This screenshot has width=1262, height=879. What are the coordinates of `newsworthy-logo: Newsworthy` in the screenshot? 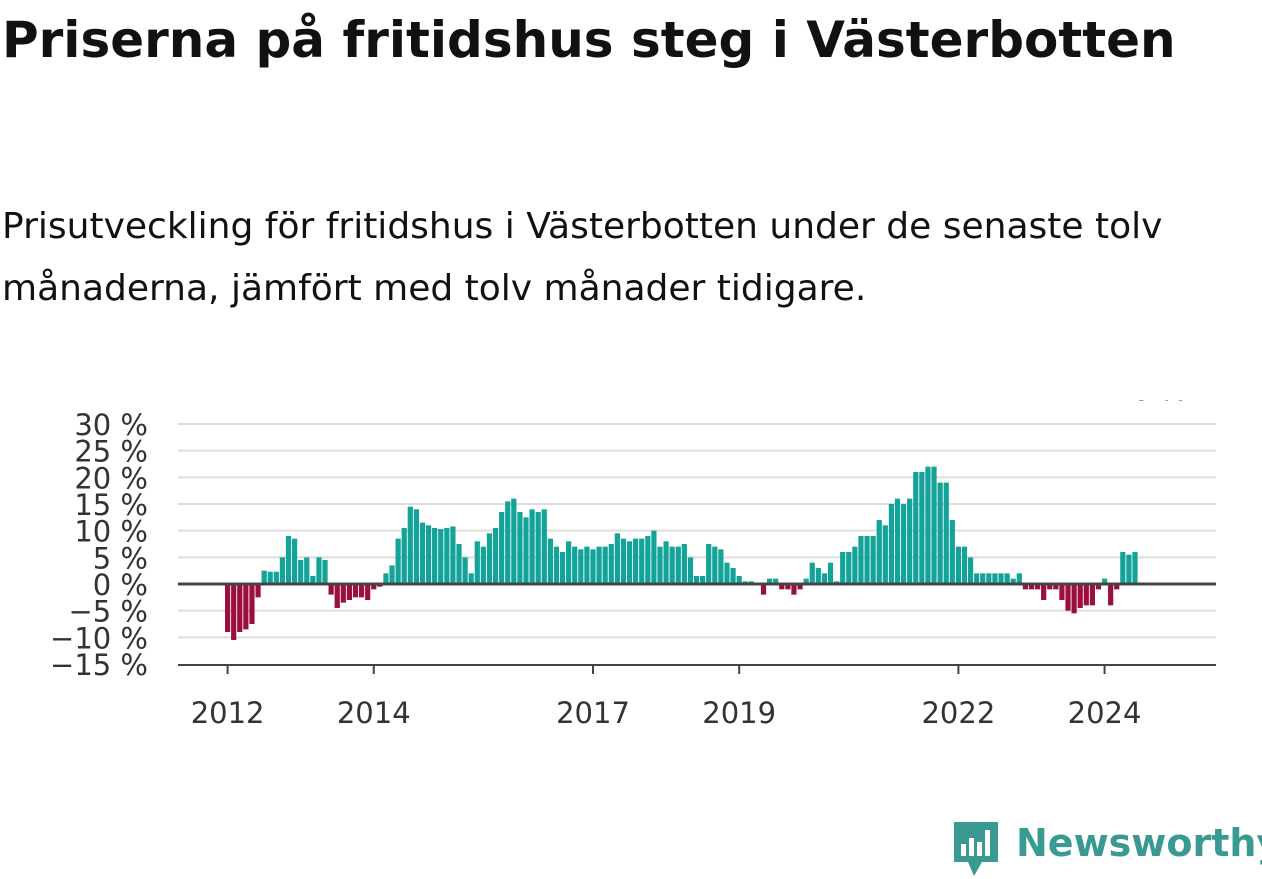 It's located at (1106, 848).